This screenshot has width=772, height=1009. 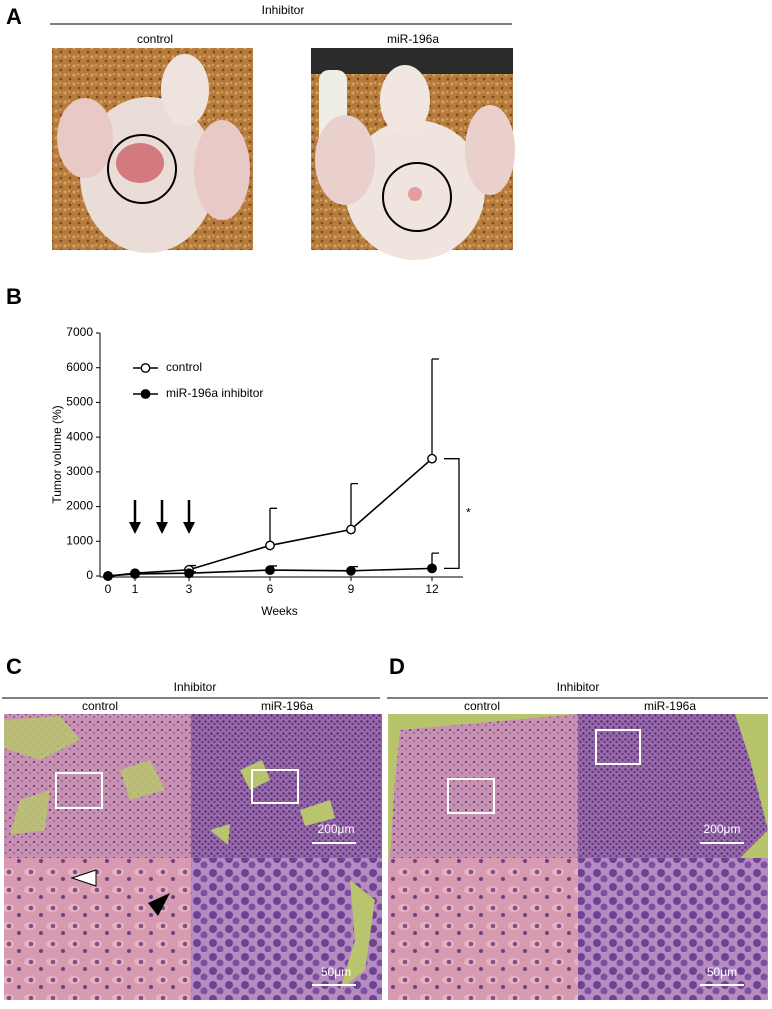 I want to click on y-tick-label: 1000, so click(x=79, y=540).